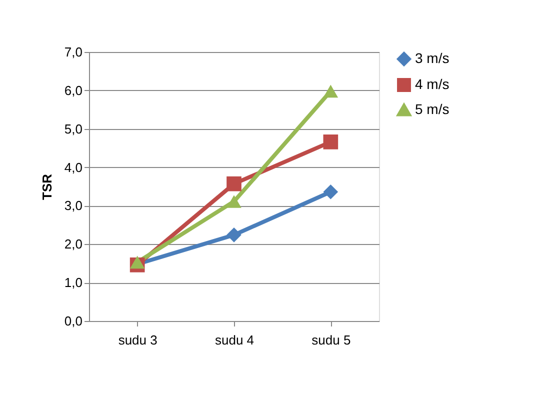 Image resolution: width=543 pixels, height=409 pixels. Describe the element at coordinates (331, 340) in the screenshot. I see `x-tick-label: sudu 5` at that location.